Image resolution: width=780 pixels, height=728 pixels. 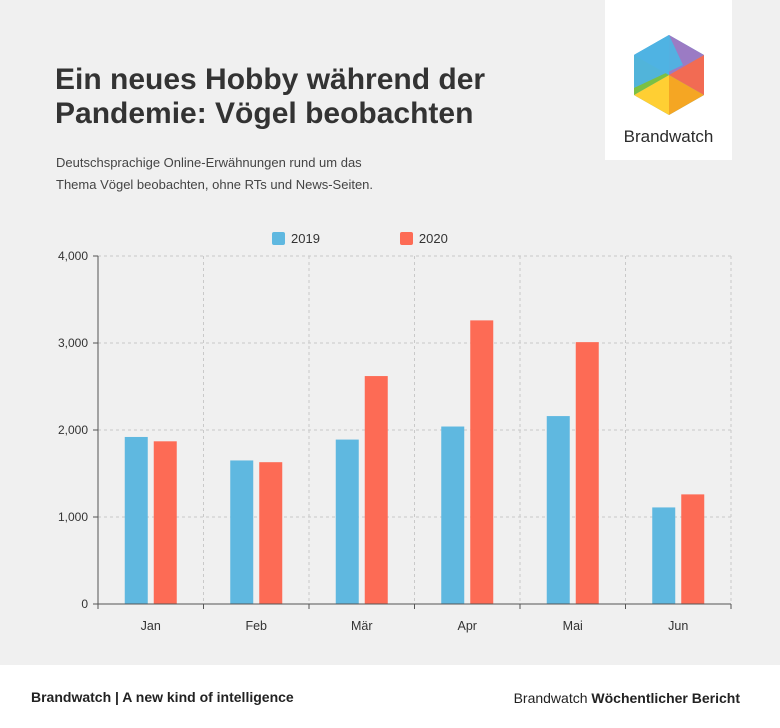 I want to click on brand-logo-text: Brandwatch, so click(x=668, y=136).